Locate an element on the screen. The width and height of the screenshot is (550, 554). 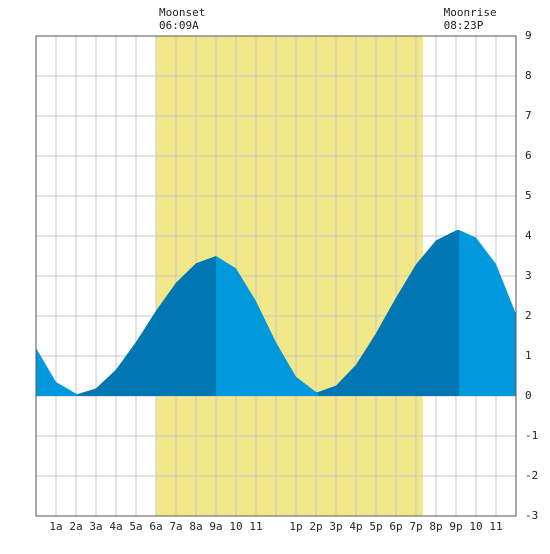
x-tick-label: 7p is located at coordinates (415, 526).